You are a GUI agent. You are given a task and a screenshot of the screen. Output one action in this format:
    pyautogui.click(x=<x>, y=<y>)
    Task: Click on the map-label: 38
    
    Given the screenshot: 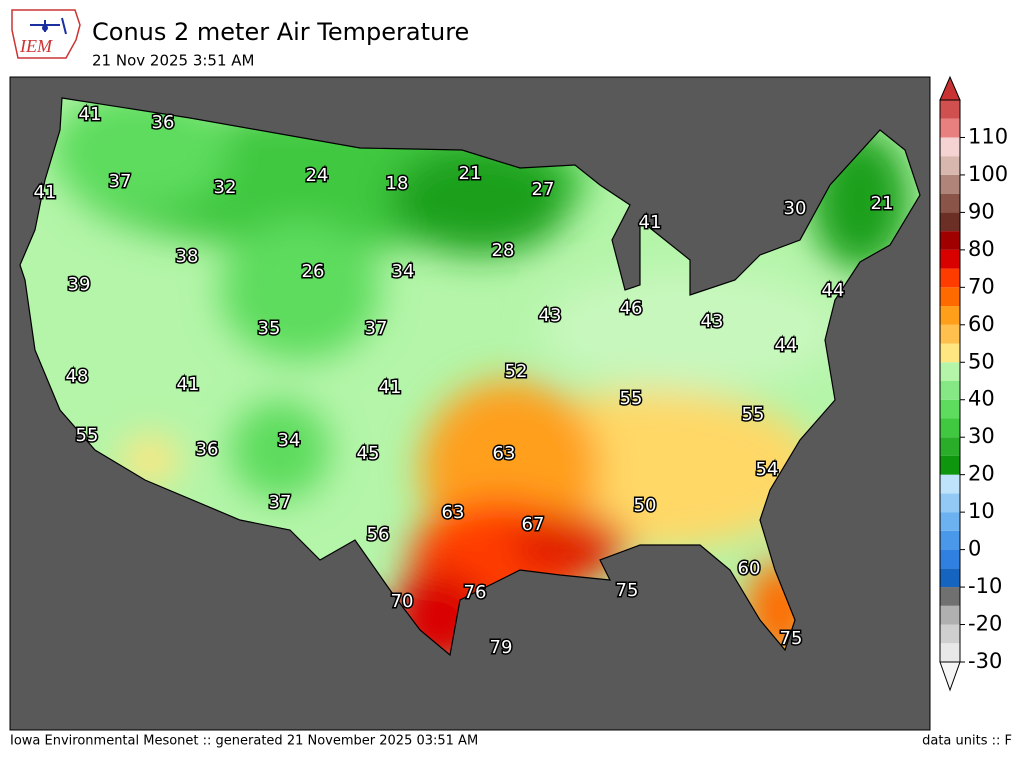 What is the action you would take?
    pyautogui.click(x=187, y=256)
    